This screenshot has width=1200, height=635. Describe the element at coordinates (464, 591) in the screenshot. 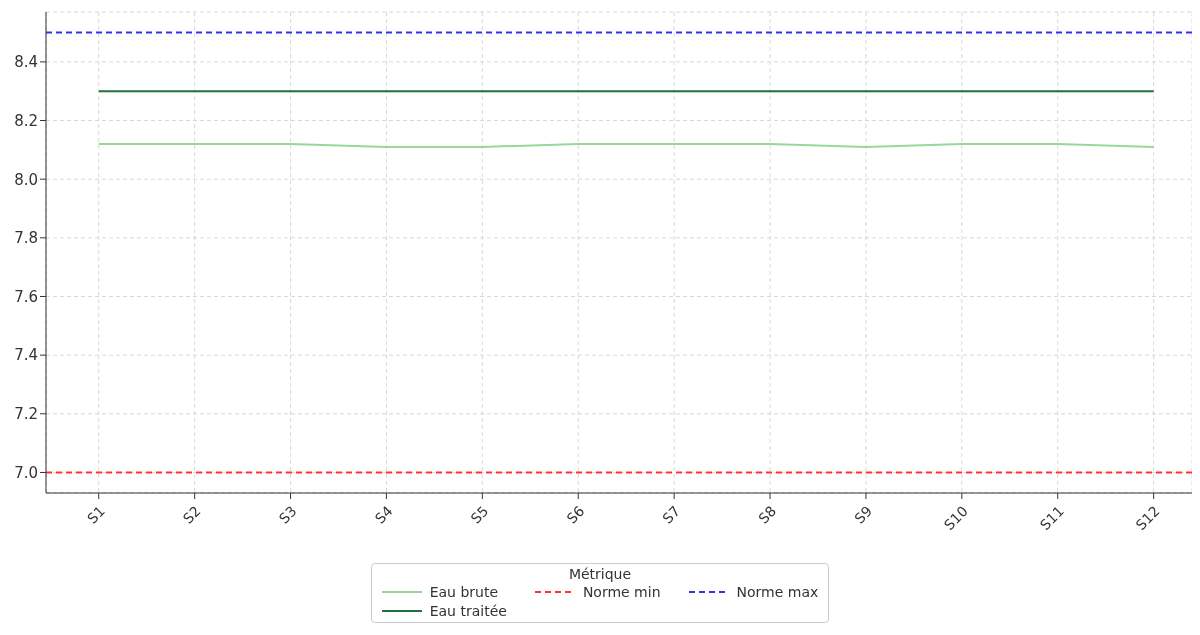

I see `legend-label: Eau brute` at that location.